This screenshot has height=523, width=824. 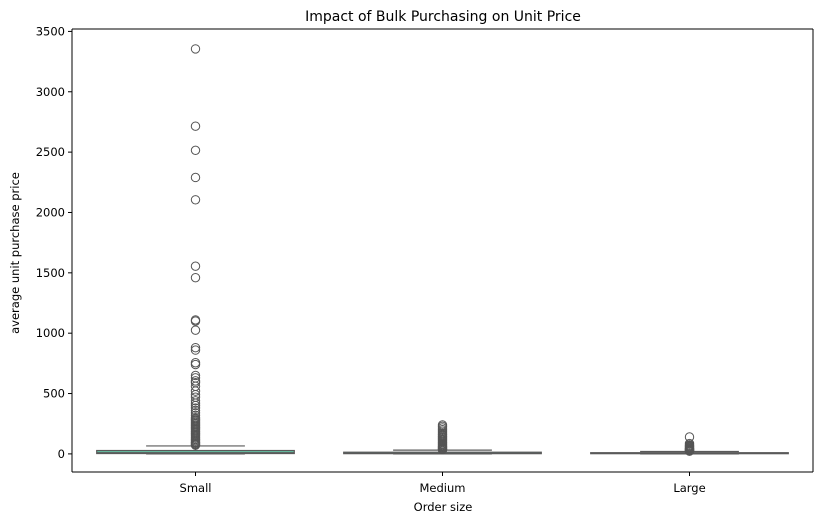 What do you see at coordinates (50, 152) in the screenshot?
I see `y-tick-label: 2500` at bounding box center [50, 152].